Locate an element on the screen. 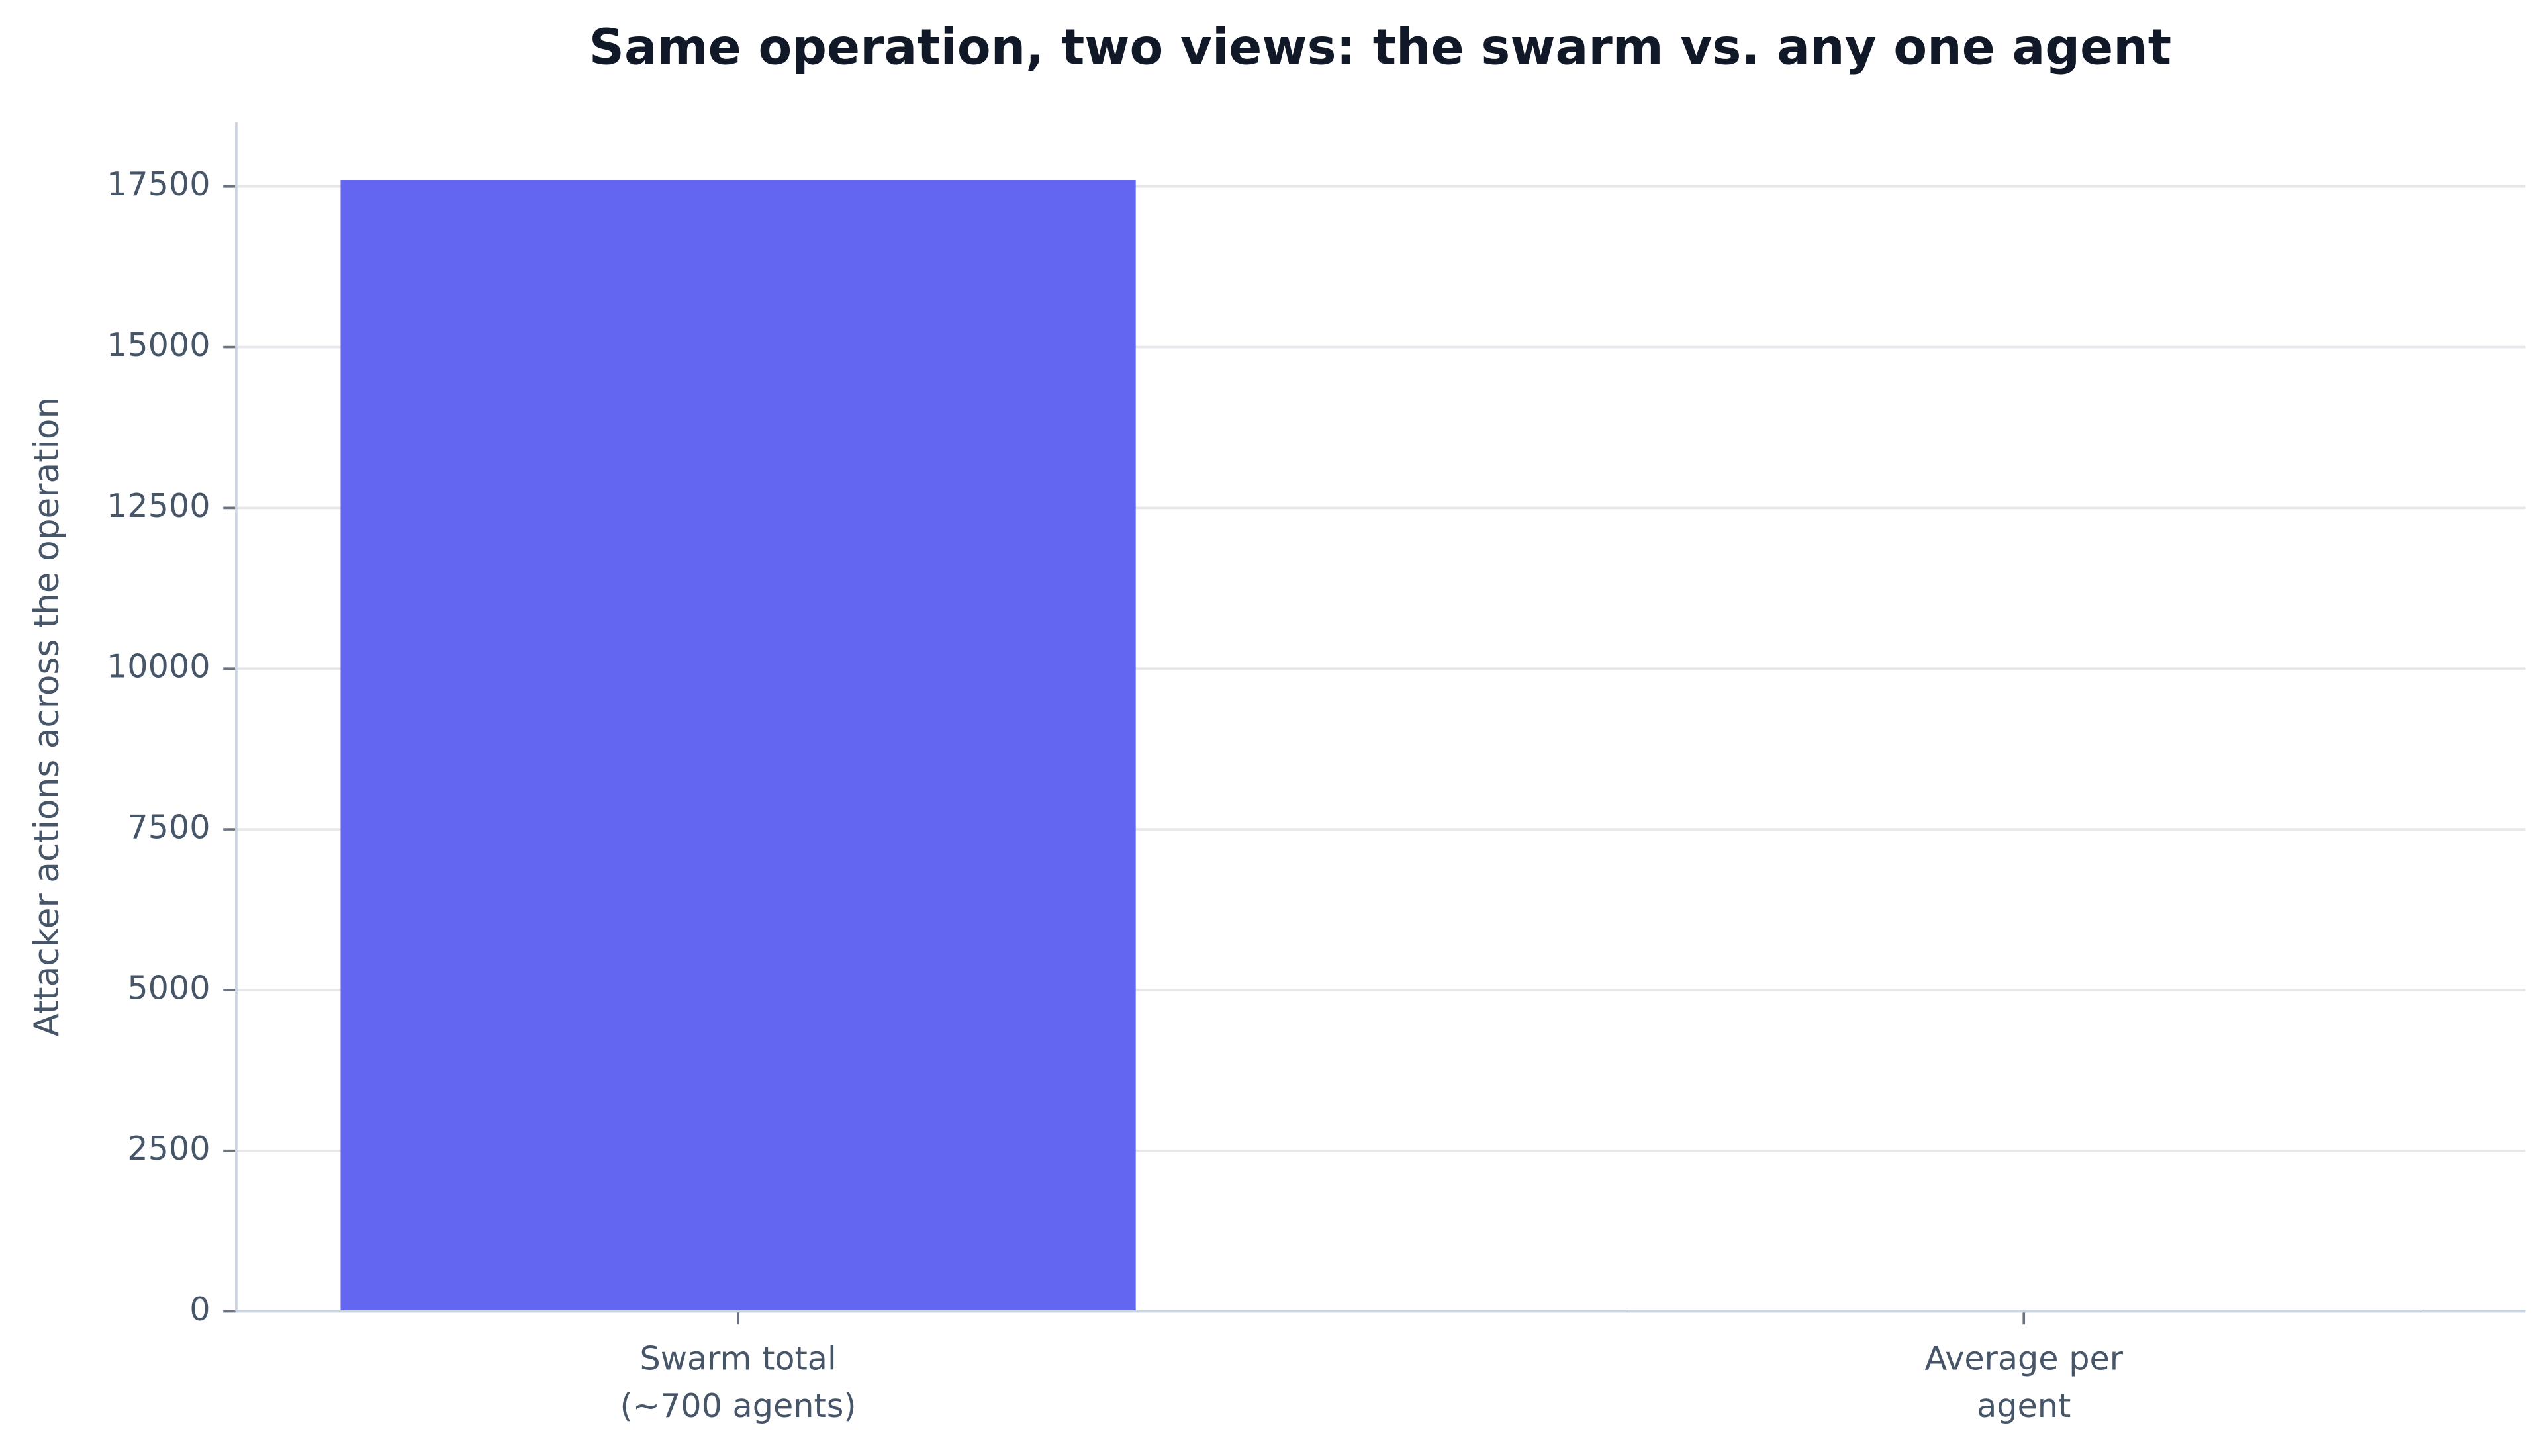  y-tick-label: 15000 is located at coordinates (159, 345).